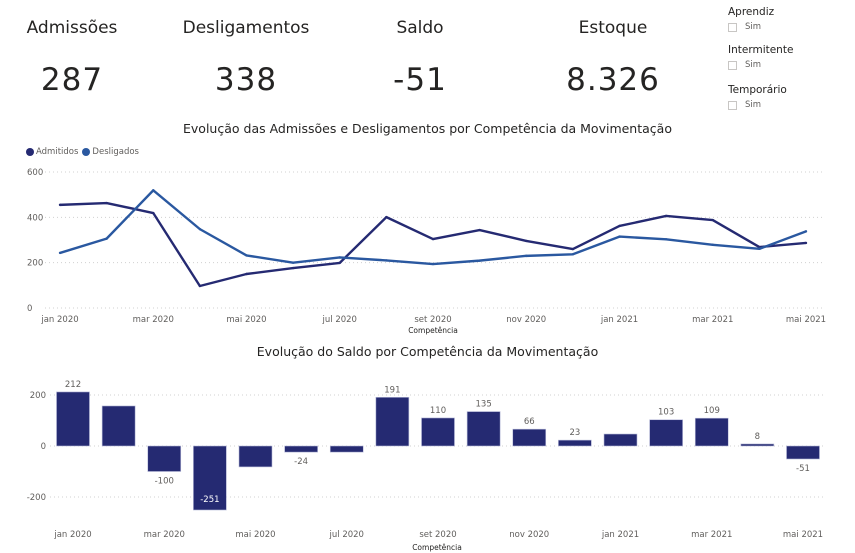 The width and height of the screenshot is (855, 553). I want to click on bar-ago-2020, so click(392, 421).